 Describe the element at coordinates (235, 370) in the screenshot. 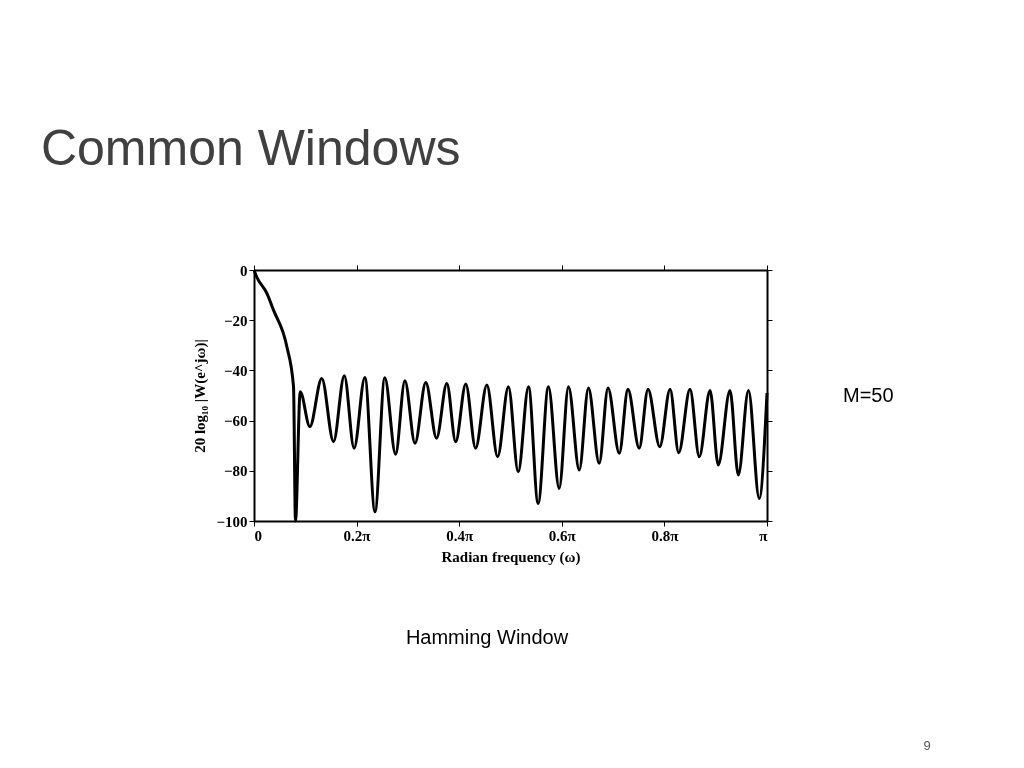

I see `y-tick-label: −40` at that location.